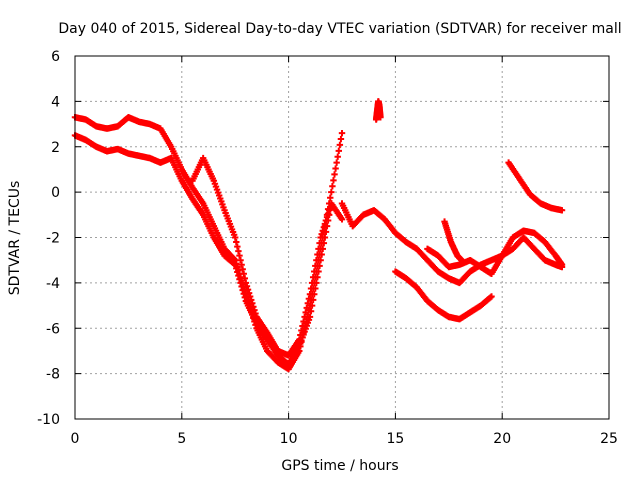  I want to click on series-track-d, so click(452, 243).